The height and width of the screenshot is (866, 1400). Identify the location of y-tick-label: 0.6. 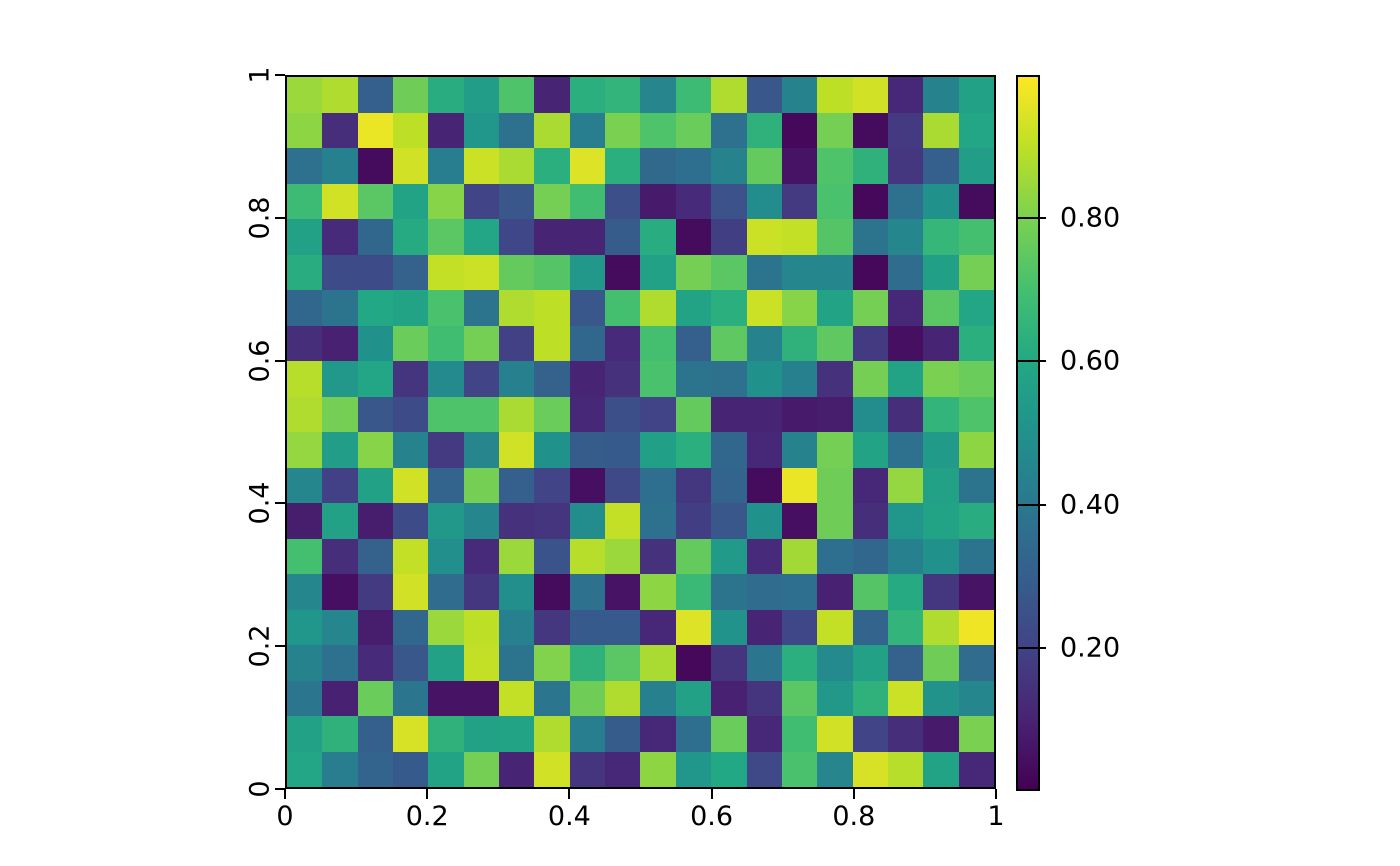
(260, 361).